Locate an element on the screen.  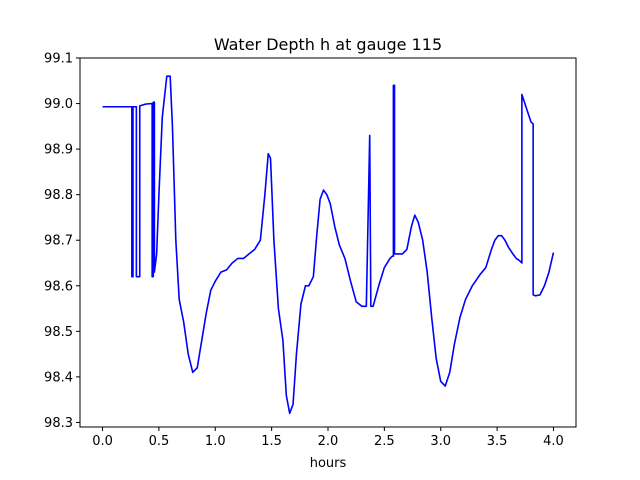
x-tick-label: 3.5 is located at coordinates (497, 441).